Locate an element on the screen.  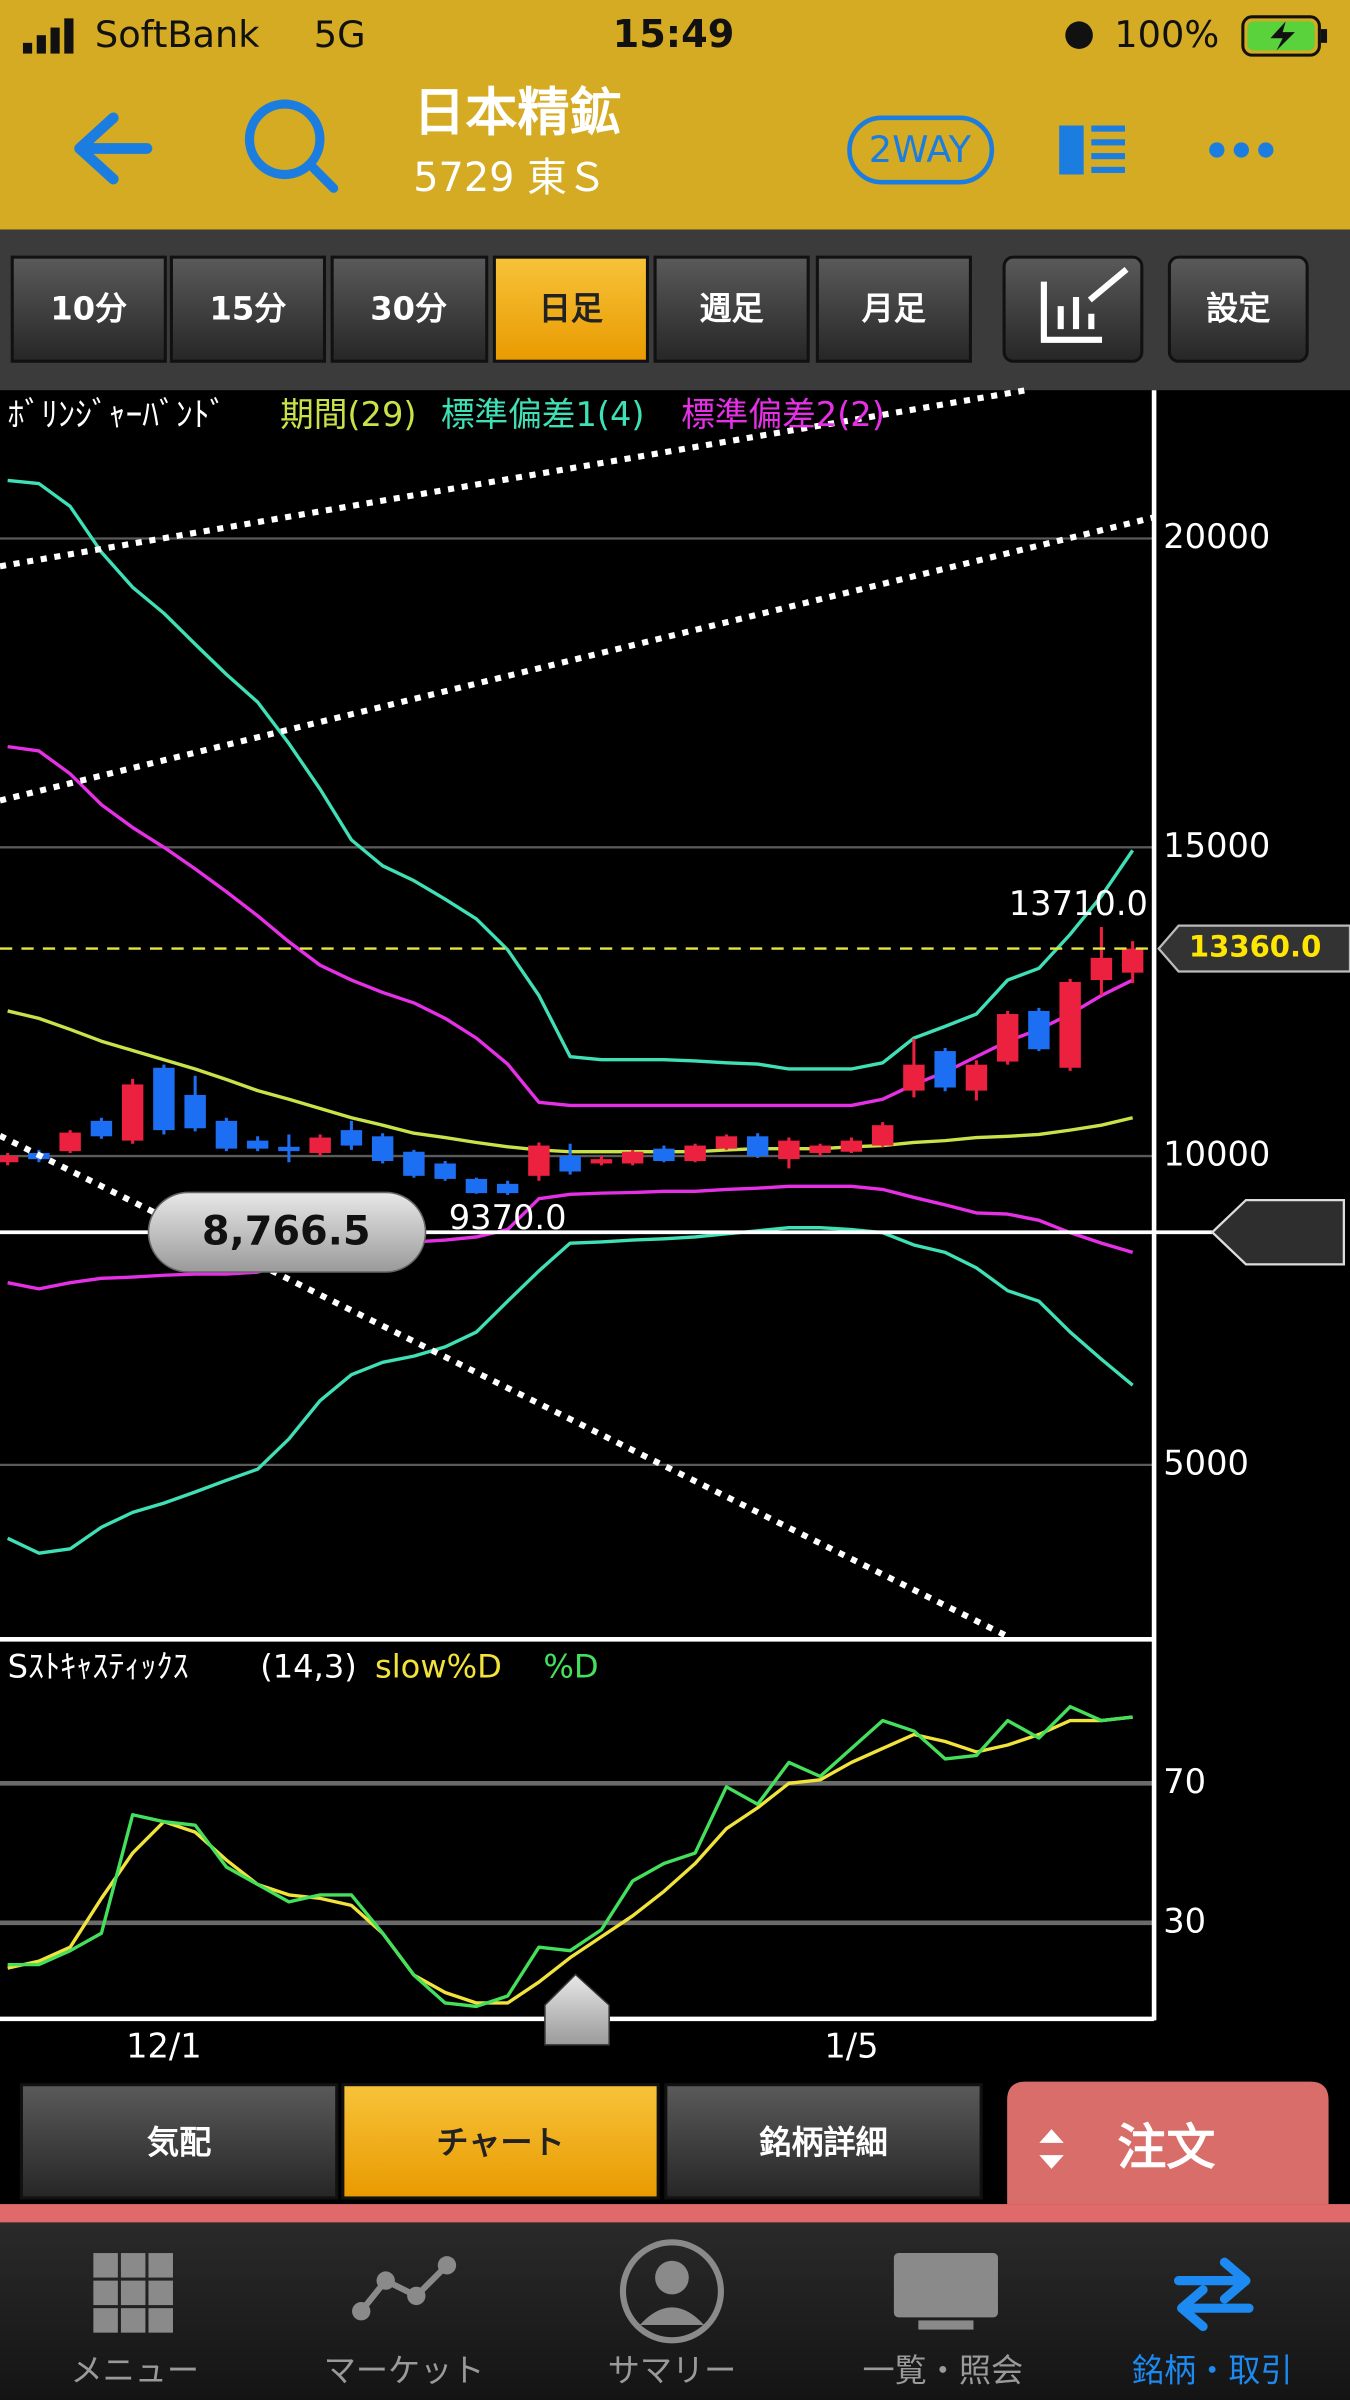
stock-name: 日本精鉱 is located at coordinates (517, 113).